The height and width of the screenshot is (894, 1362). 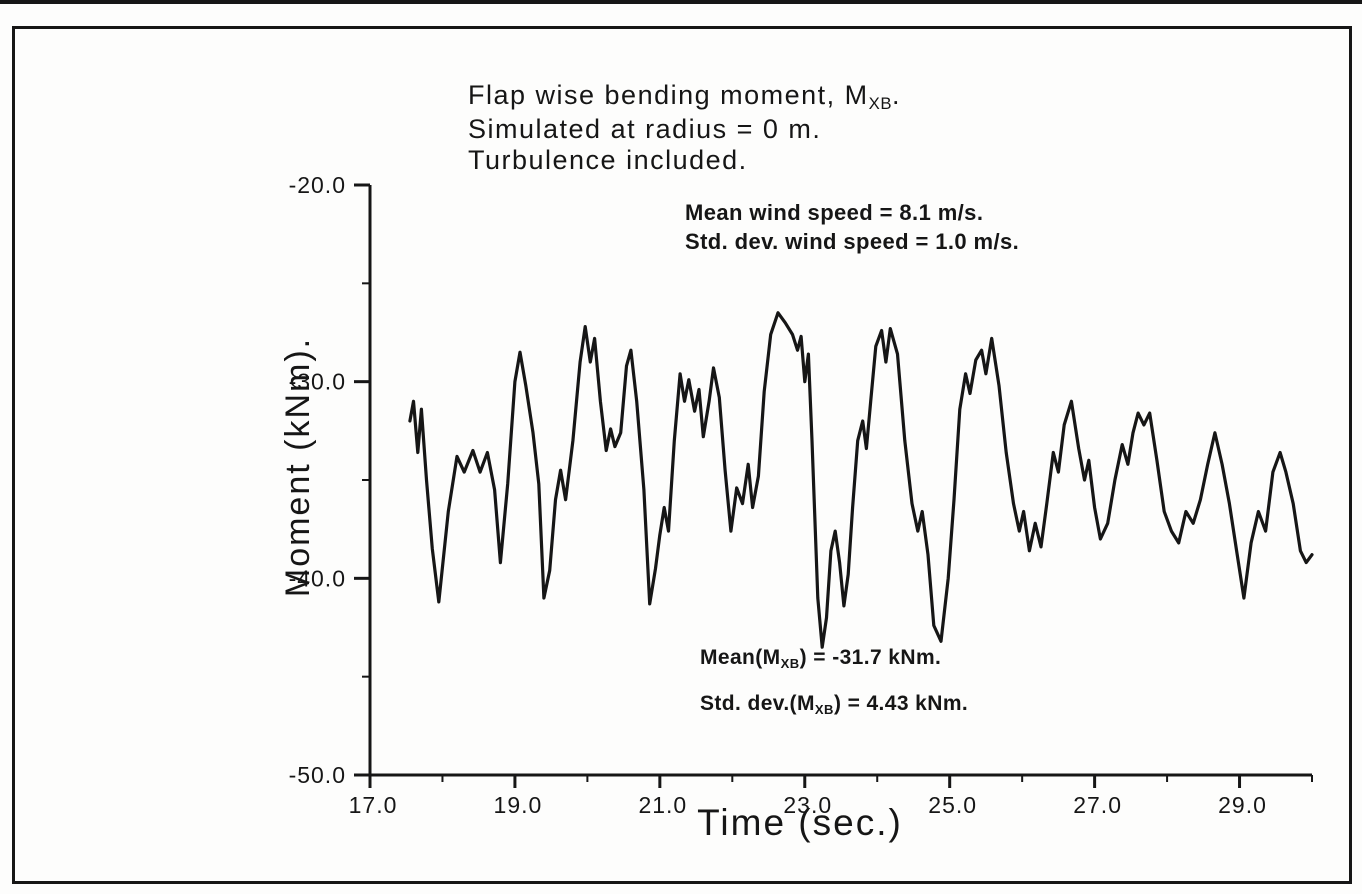 I want to click on x-tick-label: 27.0, so click(x=1097, y=805).